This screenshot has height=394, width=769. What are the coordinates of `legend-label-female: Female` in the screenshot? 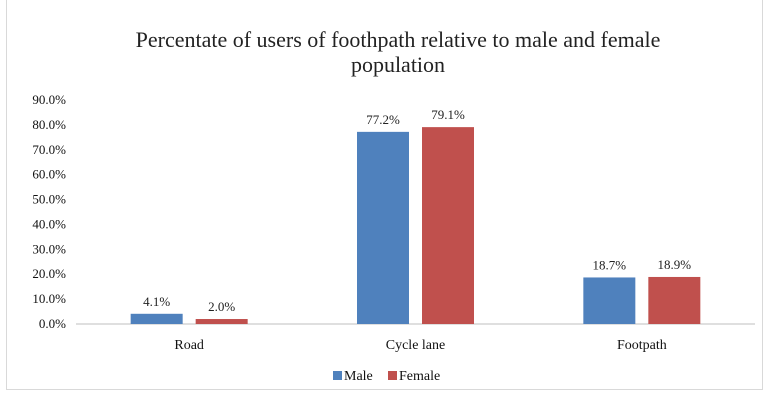 It's located at (419, 376).